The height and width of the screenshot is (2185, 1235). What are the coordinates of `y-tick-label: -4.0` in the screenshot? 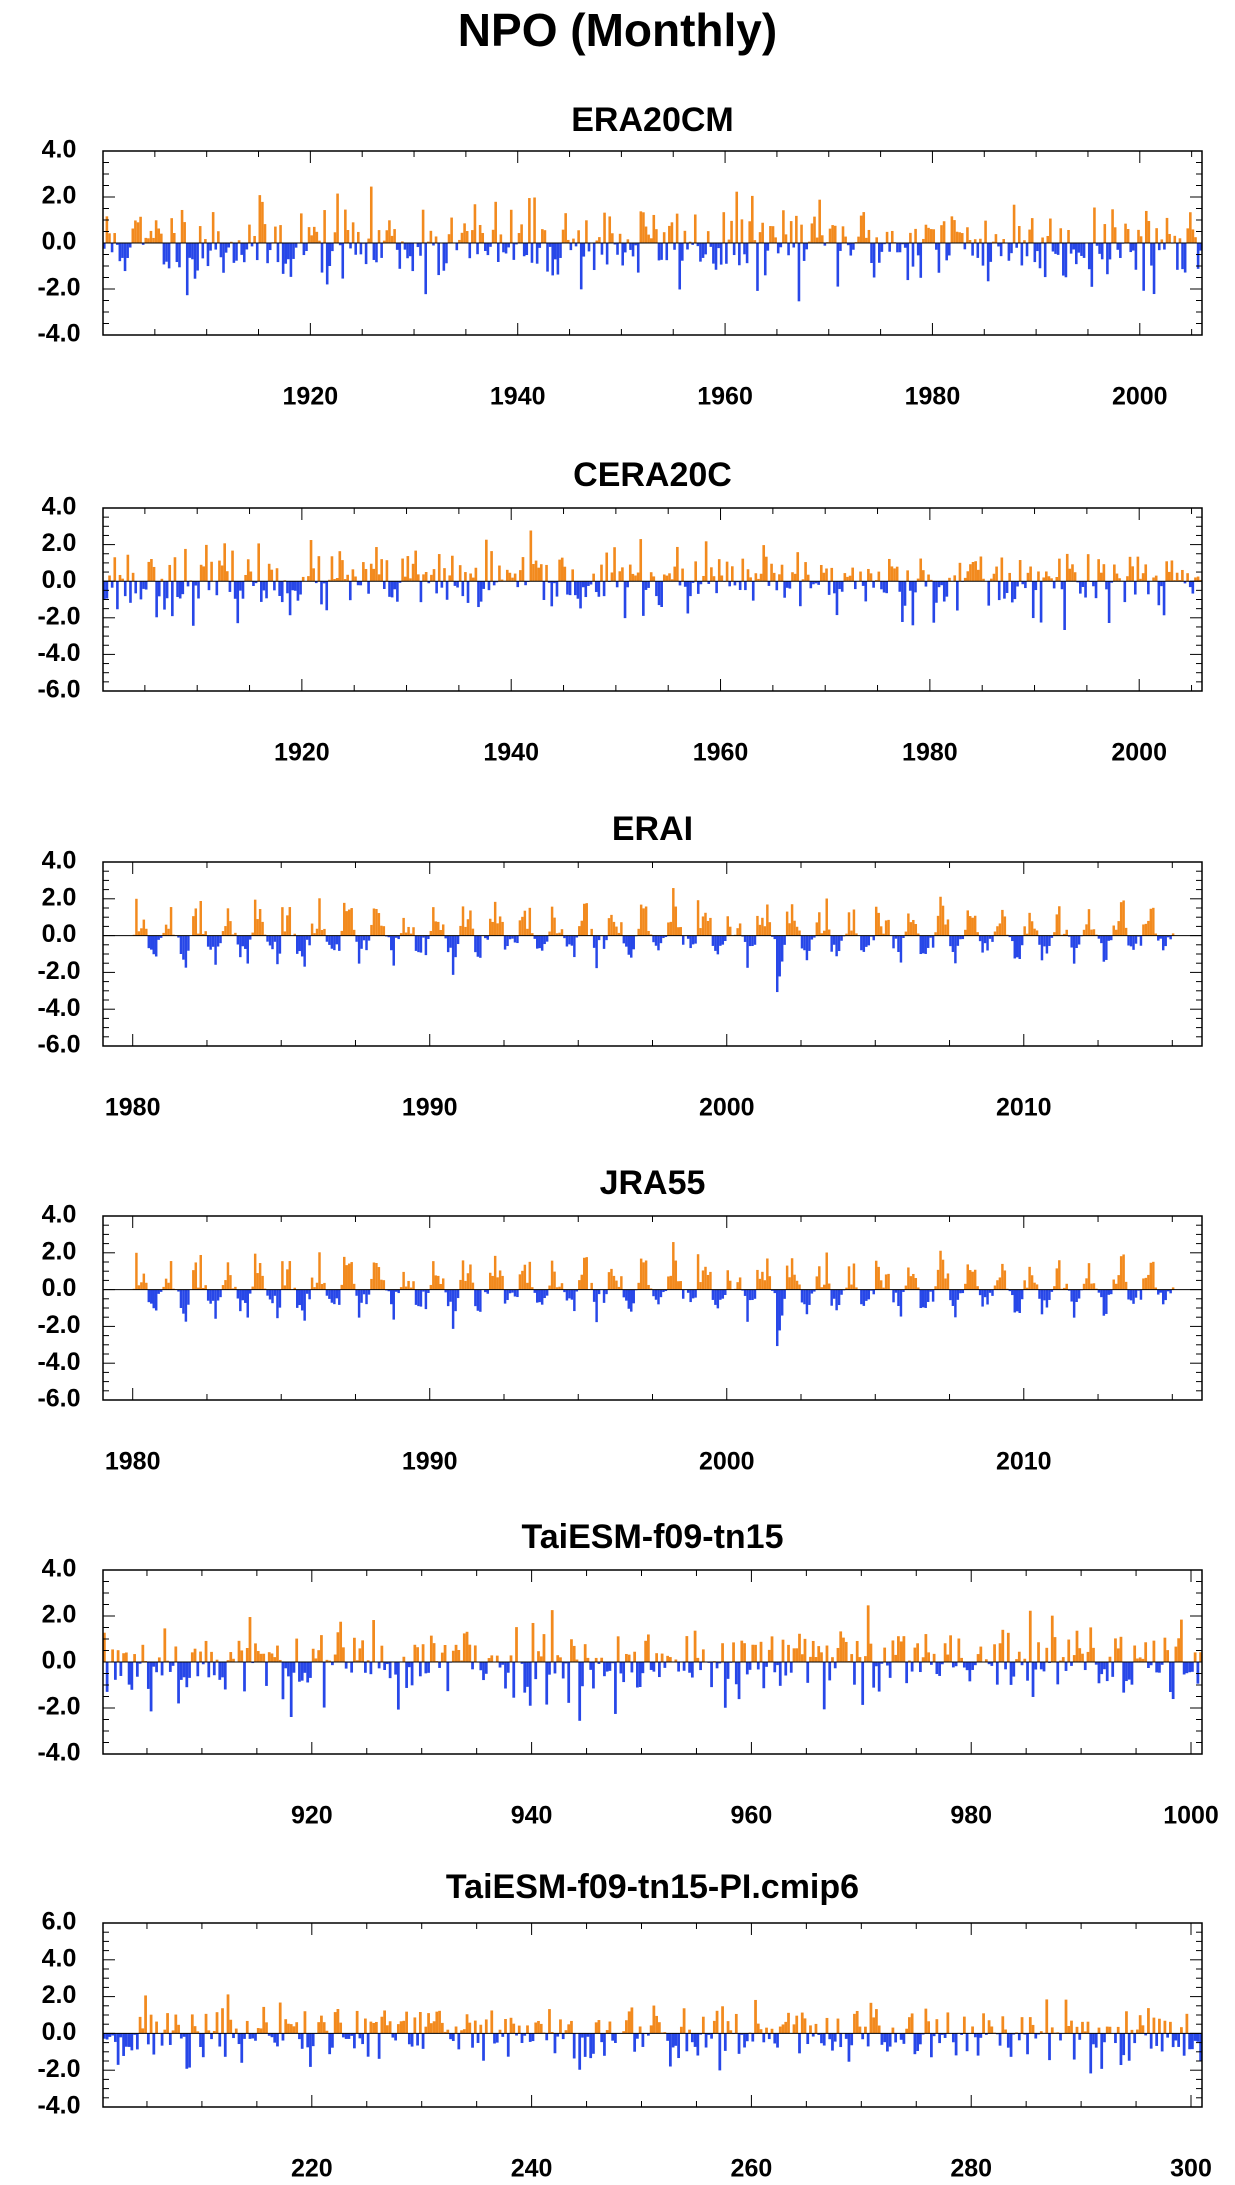 It's located at (58, 1753).